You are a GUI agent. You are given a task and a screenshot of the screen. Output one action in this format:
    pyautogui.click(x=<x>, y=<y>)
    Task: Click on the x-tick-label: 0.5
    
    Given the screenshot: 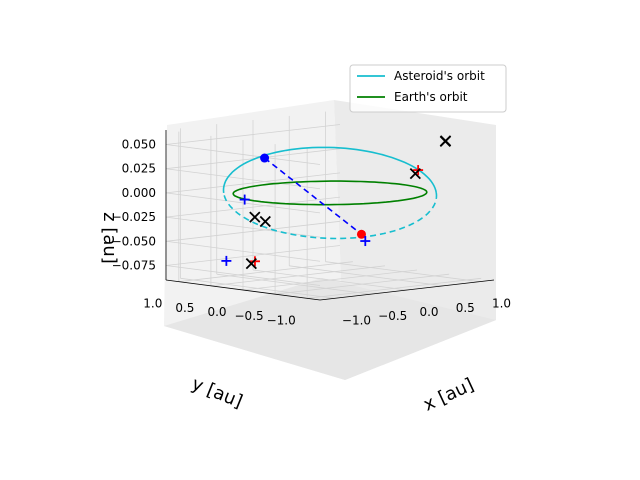 What is the action you would take?
    pyautogui.click(x=465, y=308)
    